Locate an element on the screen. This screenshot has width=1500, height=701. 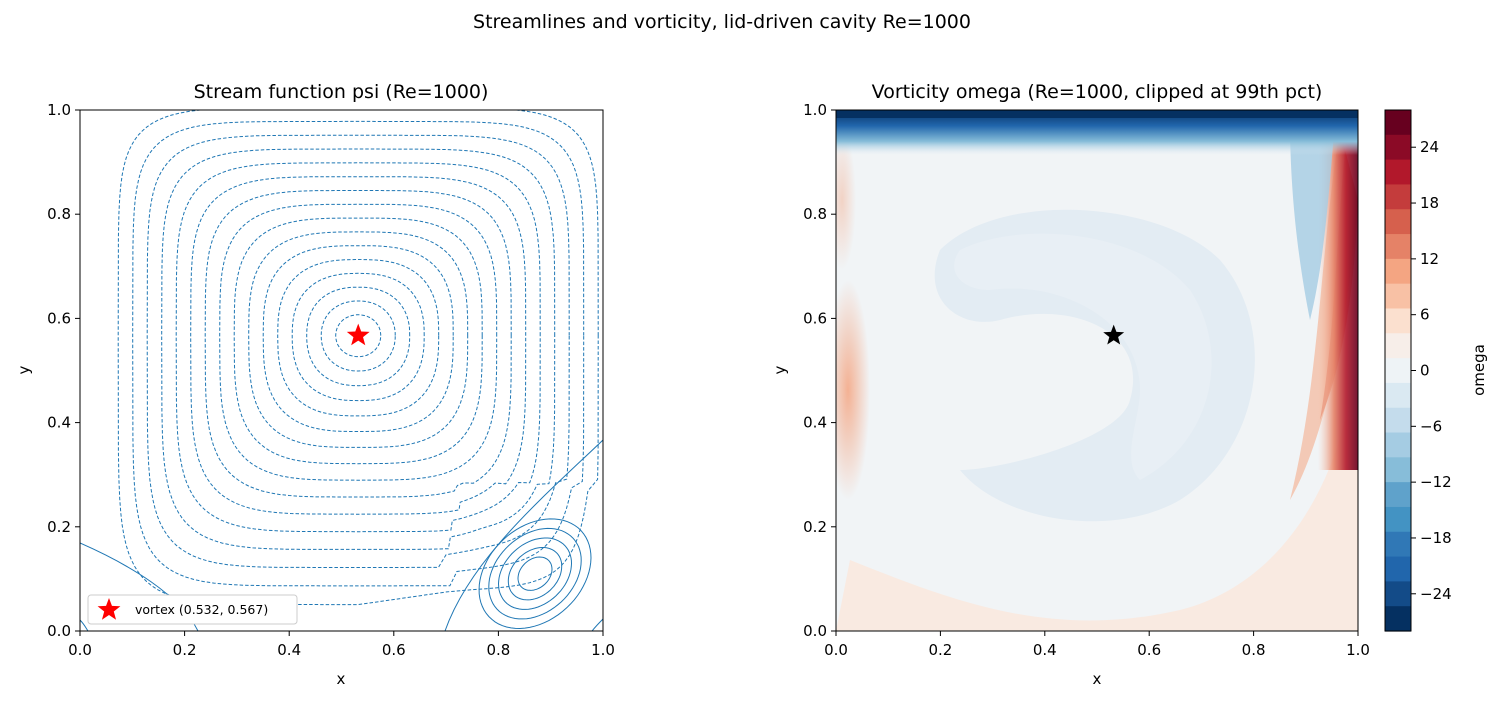
colorbar-tick-label: 24 is located at coordinates (1429, 147).